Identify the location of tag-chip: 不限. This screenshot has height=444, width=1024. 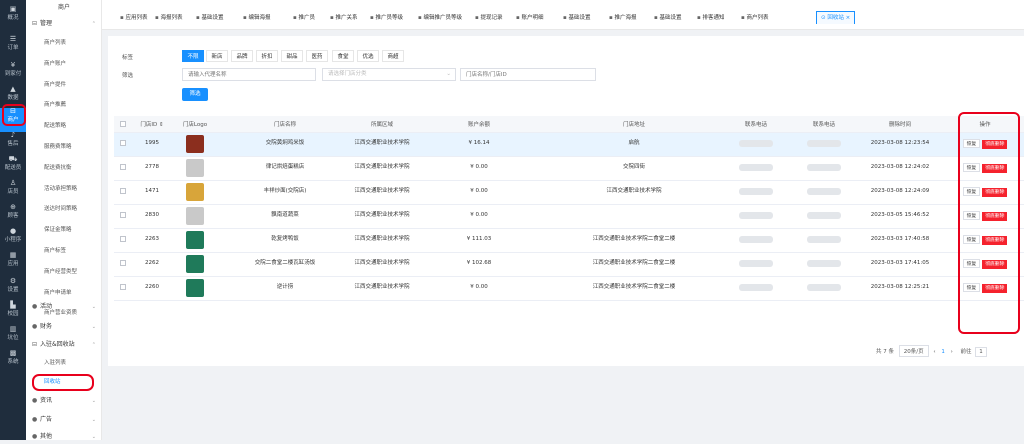
(193, 56).